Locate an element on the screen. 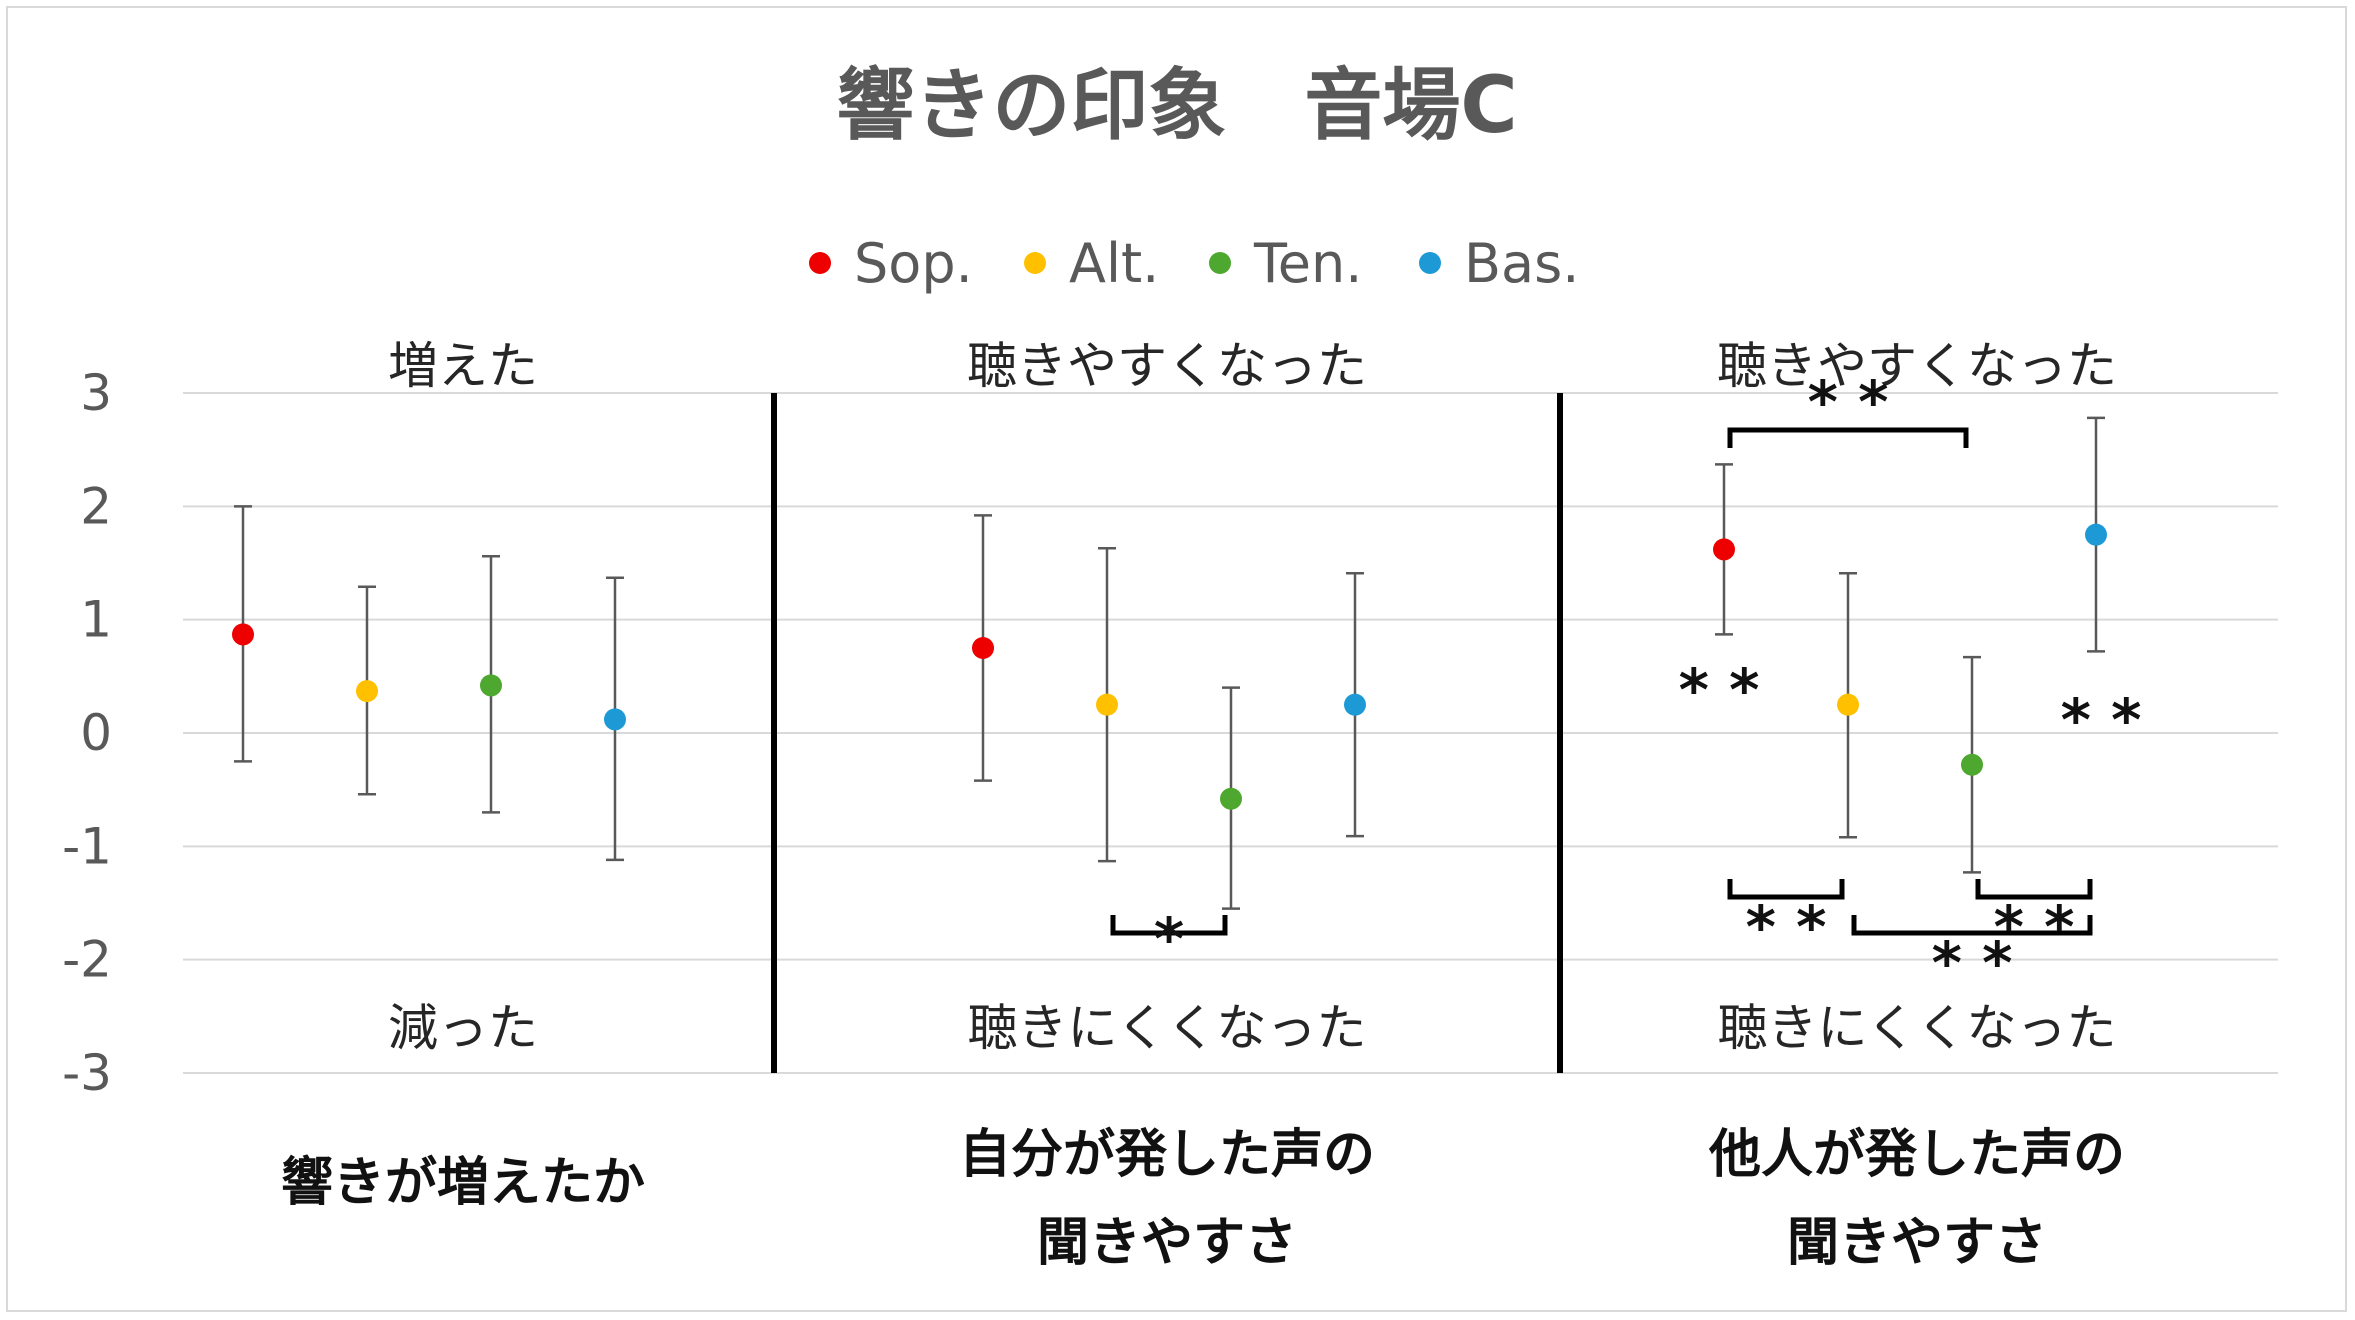 The width and height of the screenshot is (2355, 1320). y-tick-label: 2 is located at coordinates (96, 506).